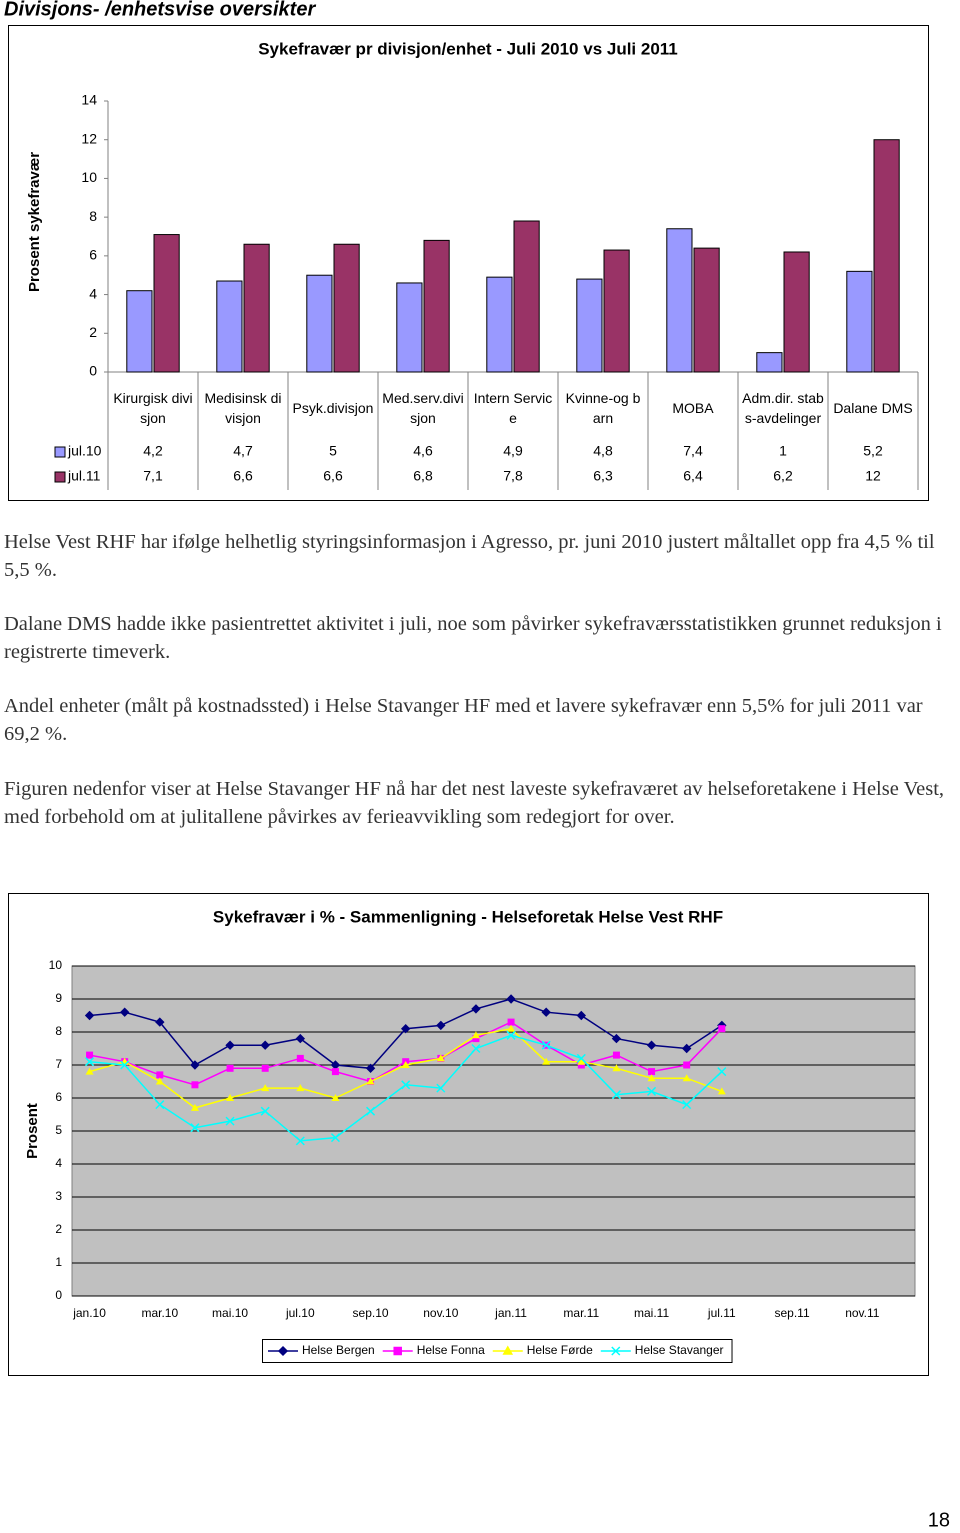 This screenshot has width=960, height=1533. What do you see at coordinates (93, 332) in the screenshot?
I see `y-tick-label: 2` at bounding box center [93, 332].